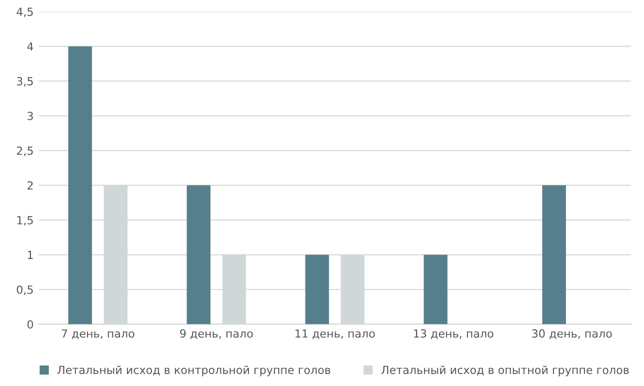 The width and height of the screenshot is (644, 386). What do you see at coordinates (24, 151) in the screenshot?
I see `y-tick-label: 2,5` at bounding box center [24, 151].